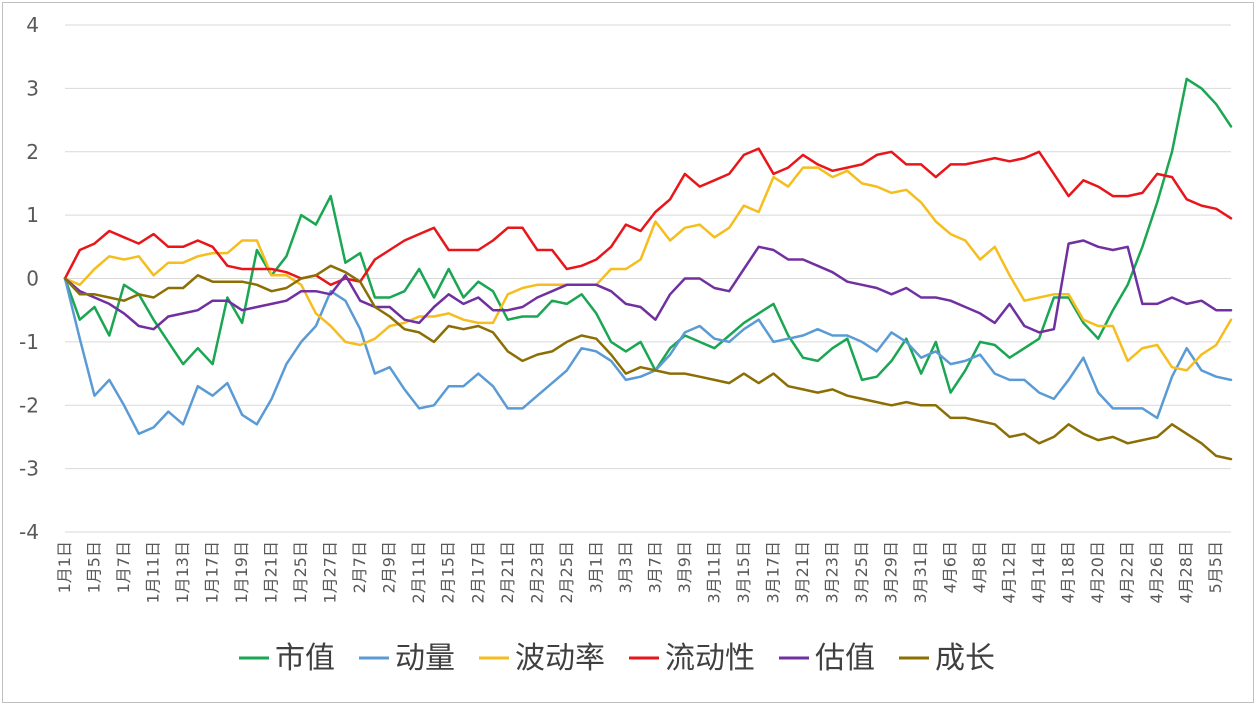 Image resolution: width=1258 pixels, height=707 pixels. Describe the element at coordinates (1038, 572) in the screenshot. I see `x-tick-label: 4月14日` at that location.